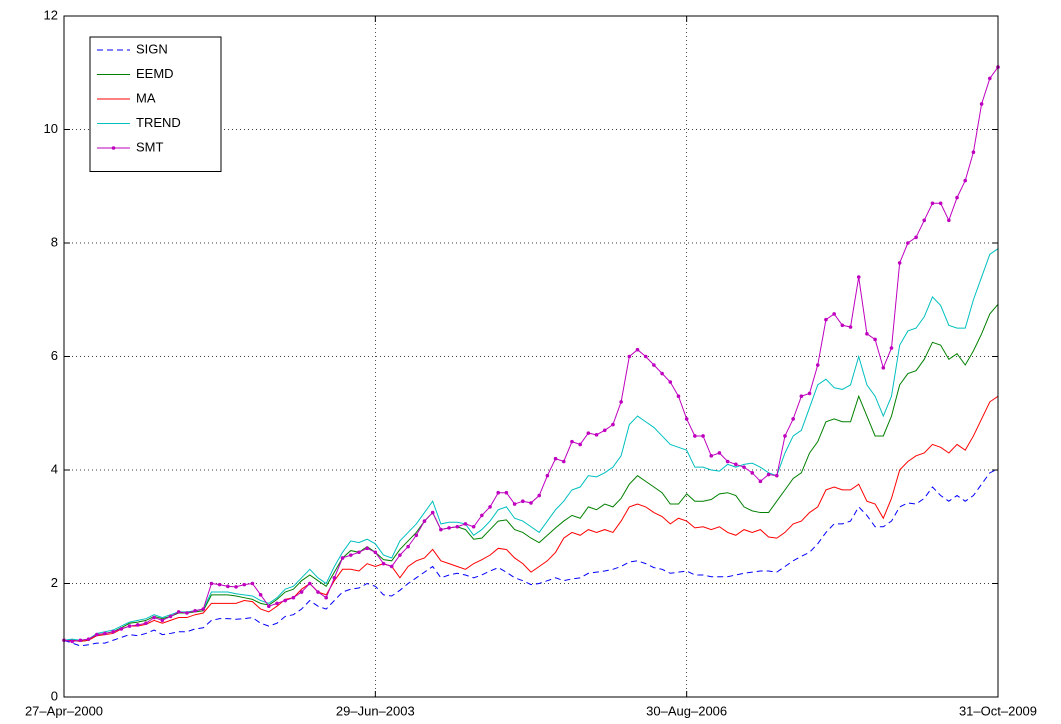 The width and height of the screenshot is (1061, 724). Describe the element at coordinates (54, 582) in the screenshot. I see `y-tick-label: 2` at that location.